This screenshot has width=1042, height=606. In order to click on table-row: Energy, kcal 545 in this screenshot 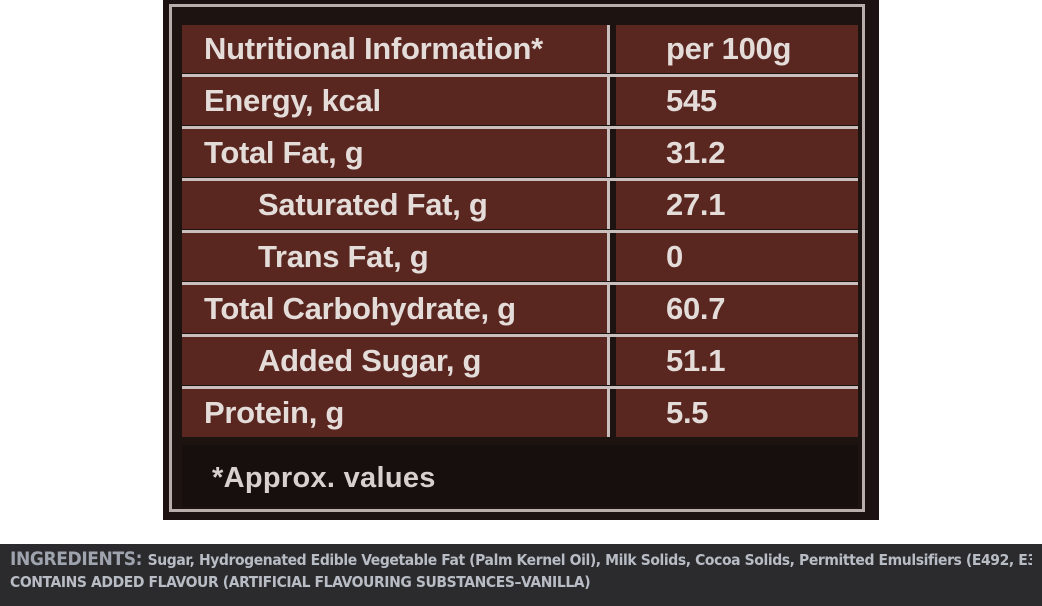, I will do `click(520, 102)`.